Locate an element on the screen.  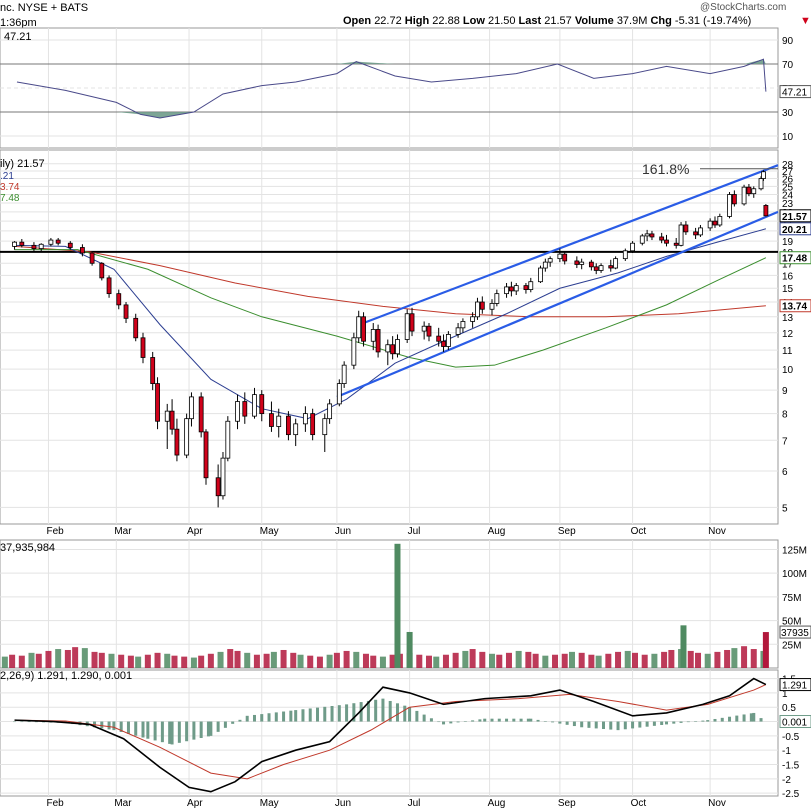
macd-last-box is located at coordinates (795, 685).